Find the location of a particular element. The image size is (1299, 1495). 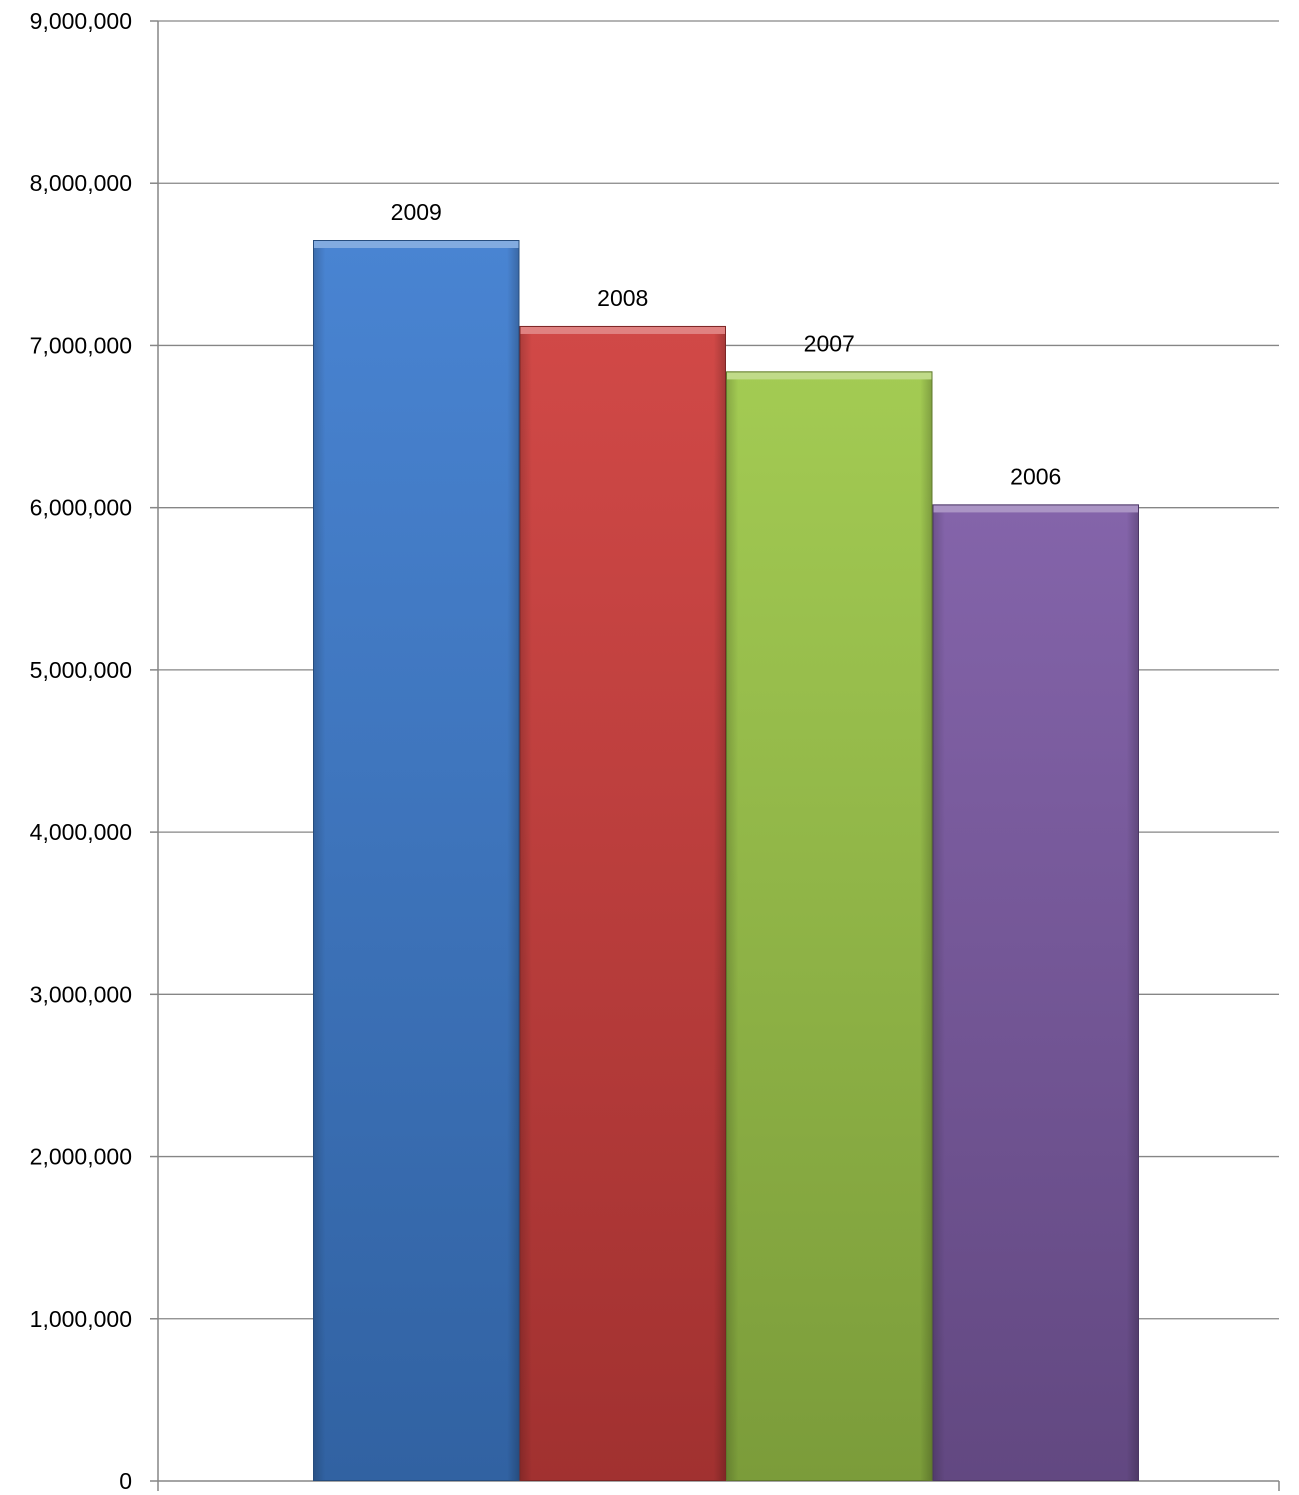

bar-2008-outline is located at coordinates (622, 903).